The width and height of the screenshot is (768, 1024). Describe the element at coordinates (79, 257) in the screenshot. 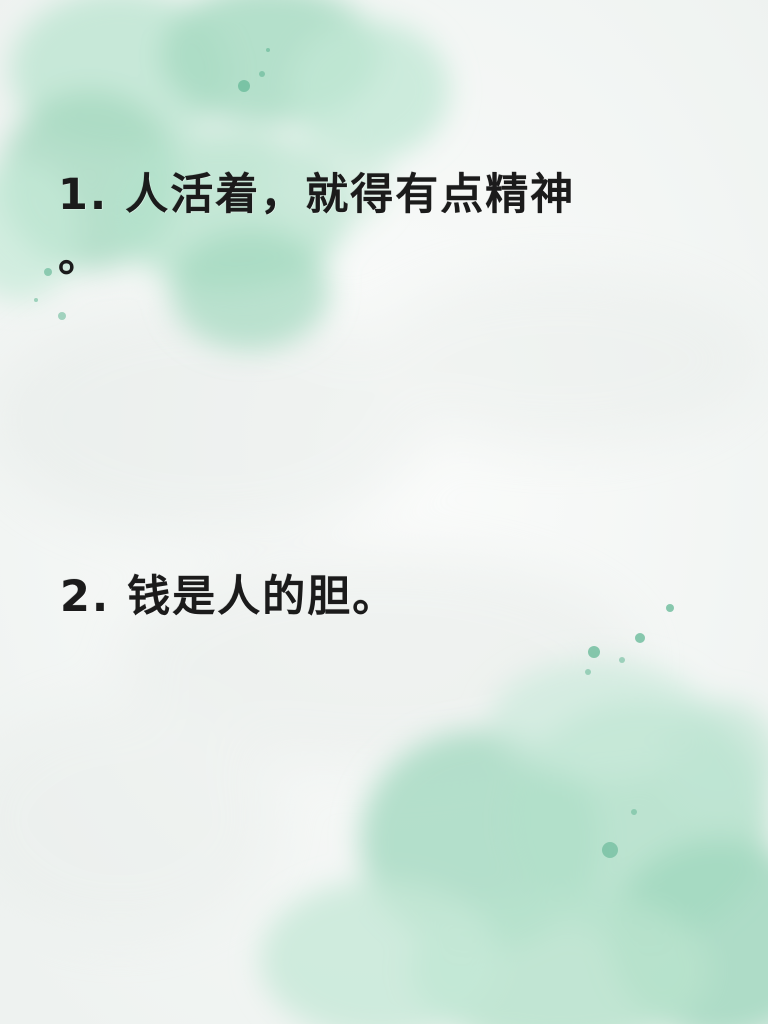

I see `quote-line-1-tail: 。` at that location.